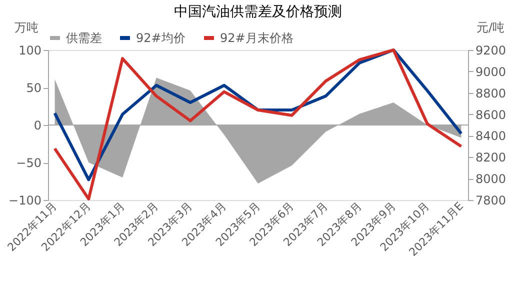 The width and height of the screenshot is (523, 295). Describe the element at coordinates (491, 179) in the screenshot. I see `y2-tick-label: 8000` at that location.